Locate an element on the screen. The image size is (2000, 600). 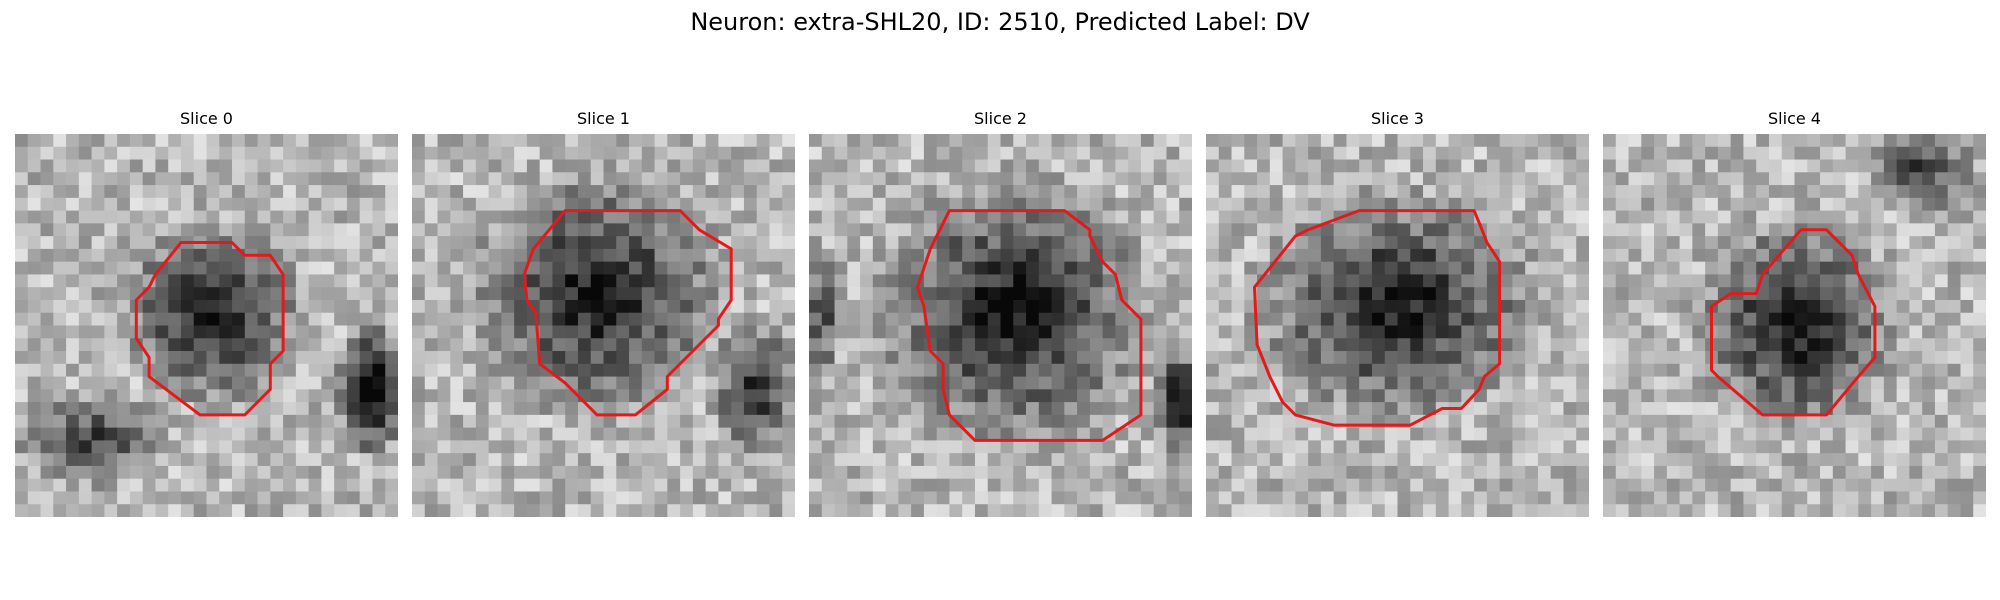
slice-panel-3: Slice 3 is located at coordinates (1397, 312).